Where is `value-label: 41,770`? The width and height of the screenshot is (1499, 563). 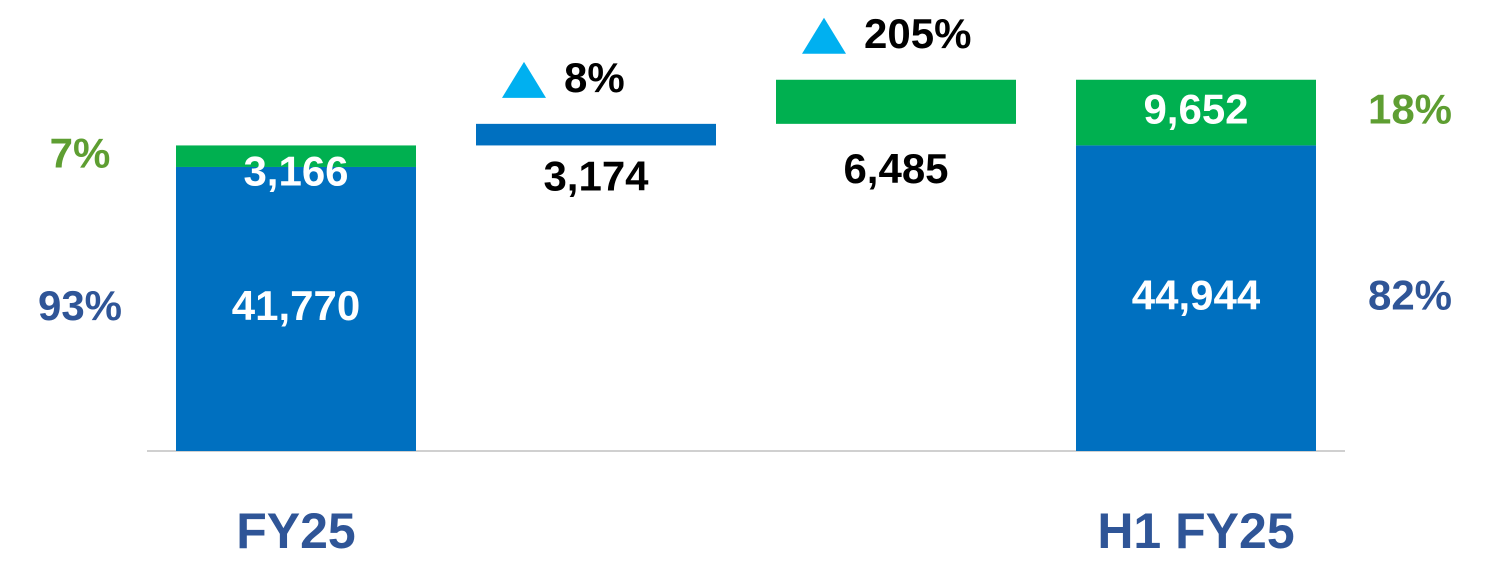 value-label: 41,770 is located at coordinates (296, 305).